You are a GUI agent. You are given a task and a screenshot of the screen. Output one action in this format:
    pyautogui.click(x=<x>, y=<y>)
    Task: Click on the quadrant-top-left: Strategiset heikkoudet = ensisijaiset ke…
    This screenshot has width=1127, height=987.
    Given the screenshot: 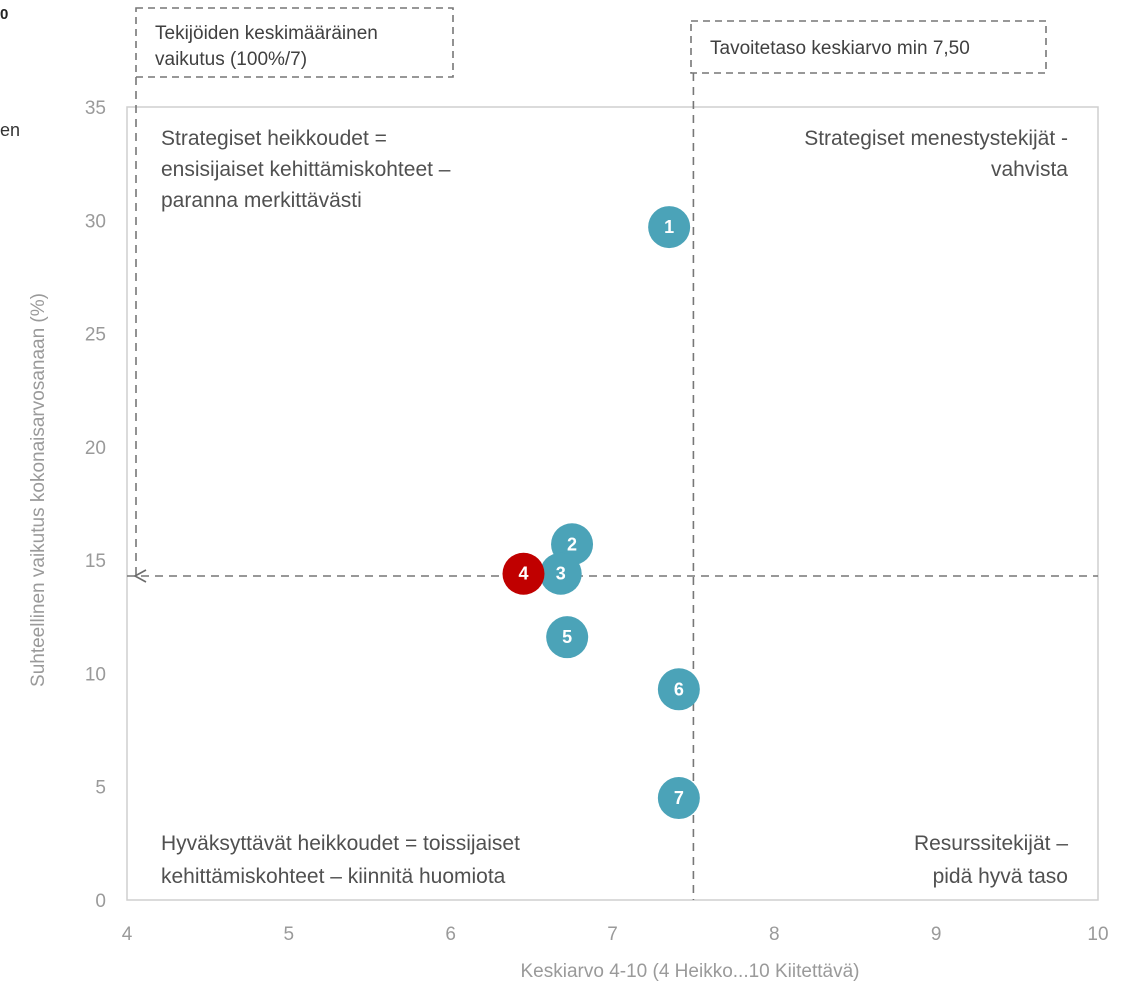 What is the action you would take?
    pyautogui.click(x=306, y=169)
    